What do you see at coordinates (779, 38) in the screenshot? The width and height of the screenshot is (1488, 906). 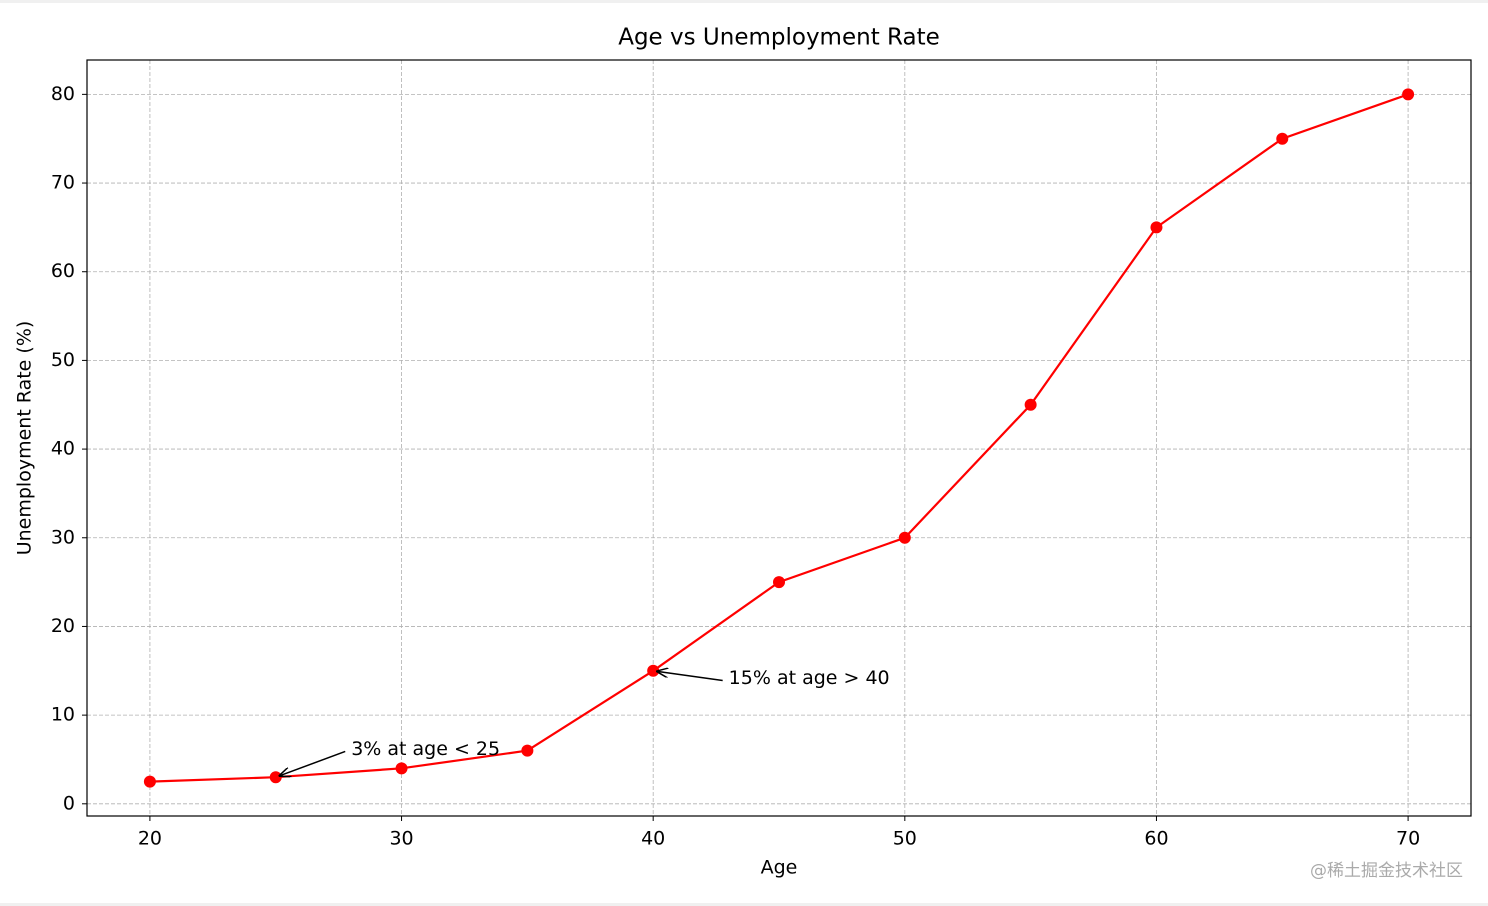 I see `chart-title: Age vs Unemployment Rate` at bounding box center [779, 38].